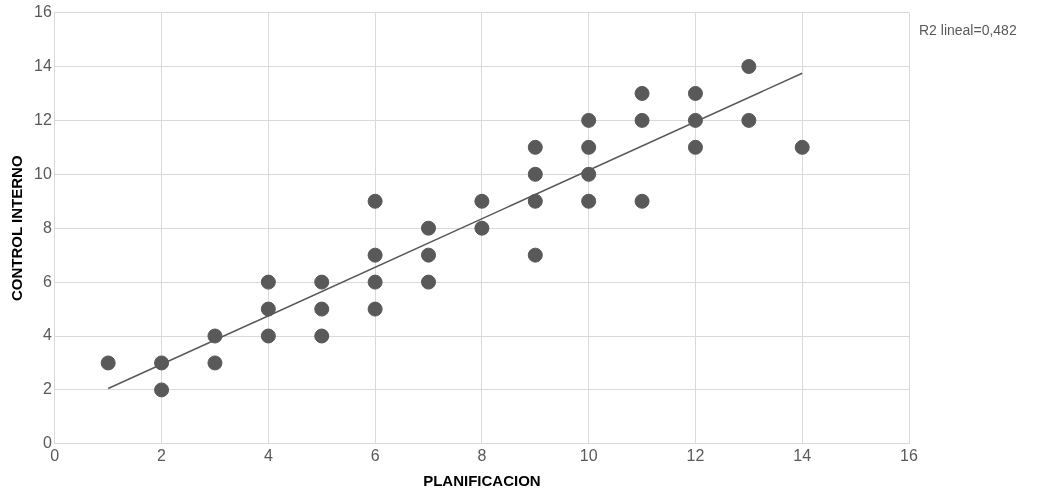 The image size is (1049, 495). I want to click on y-tick-label: 14, so click(43, 65).